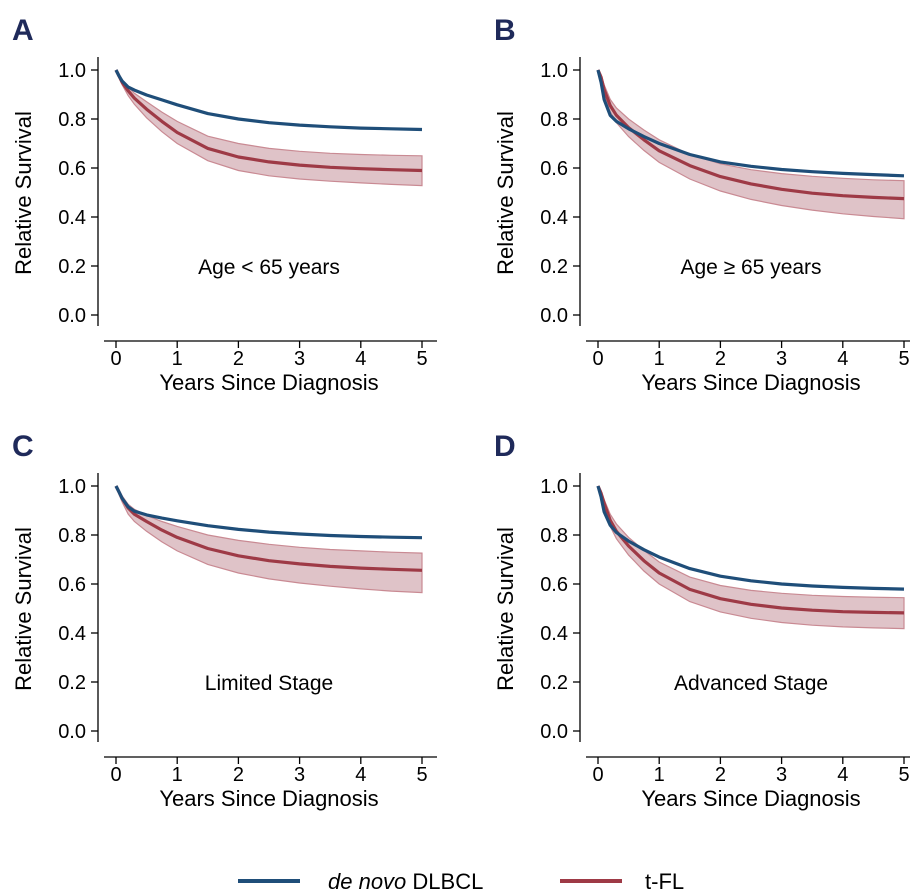  What do you see at coordinates (23, 30) in the screenshot?
I see `panel-letter: A` at bounding box center [23, 30].